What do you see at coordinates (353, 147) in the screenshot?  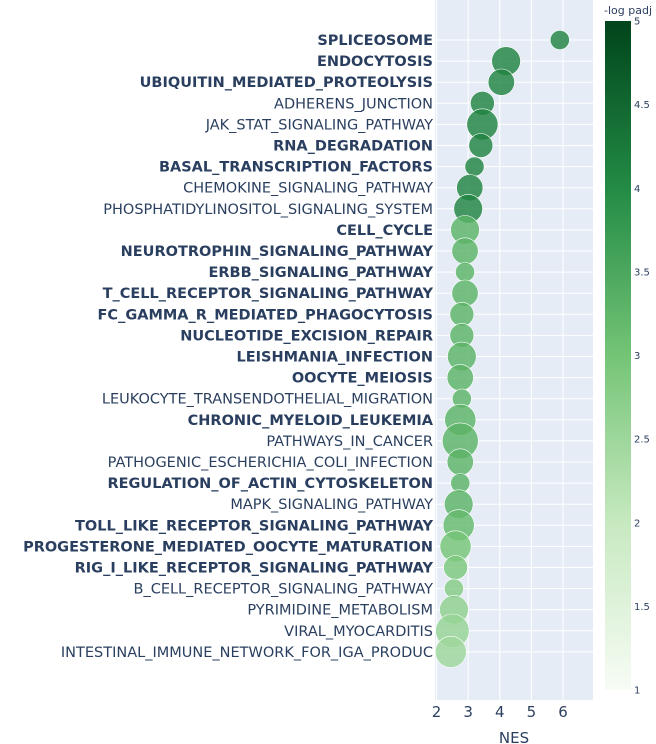 I see `y-label-rna_degradation: RNA_DEGRADATION` at bounding box center [353, 147].